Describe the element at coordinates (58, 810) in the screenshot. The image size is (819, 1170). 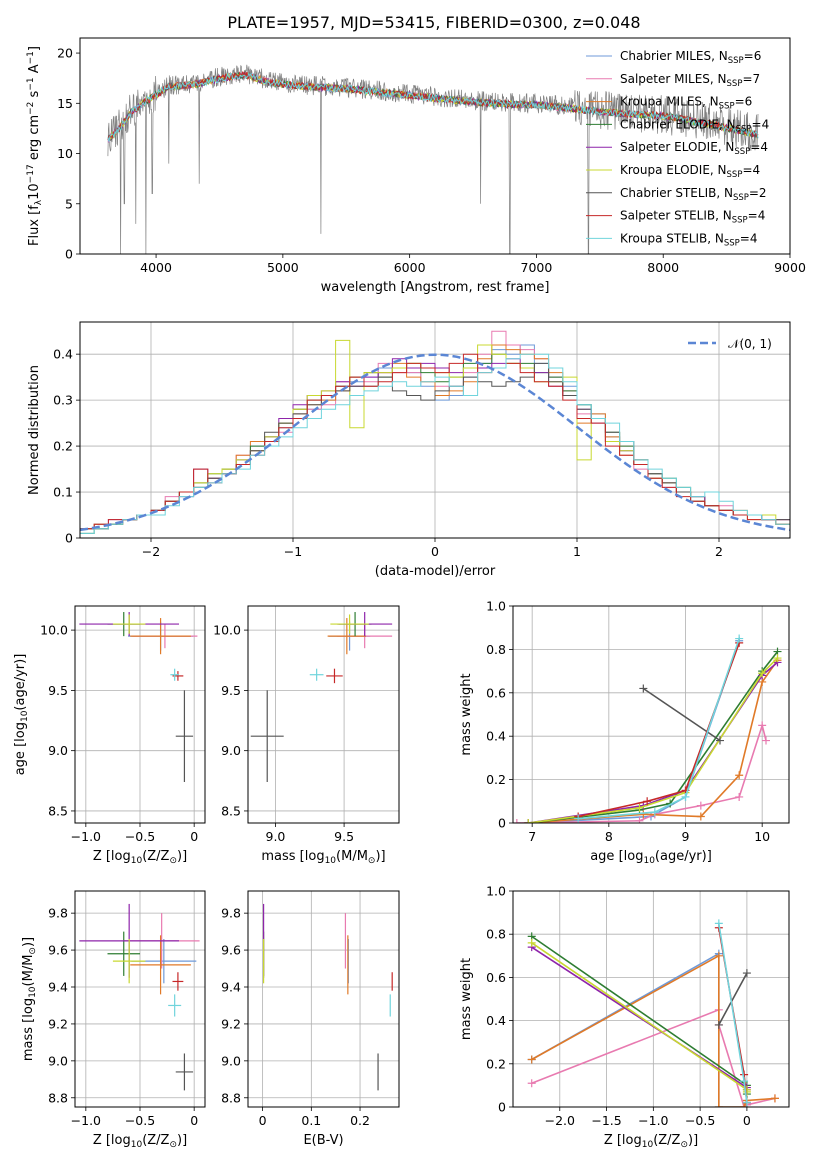
I see `y-tick-label: 8.5` at that location.